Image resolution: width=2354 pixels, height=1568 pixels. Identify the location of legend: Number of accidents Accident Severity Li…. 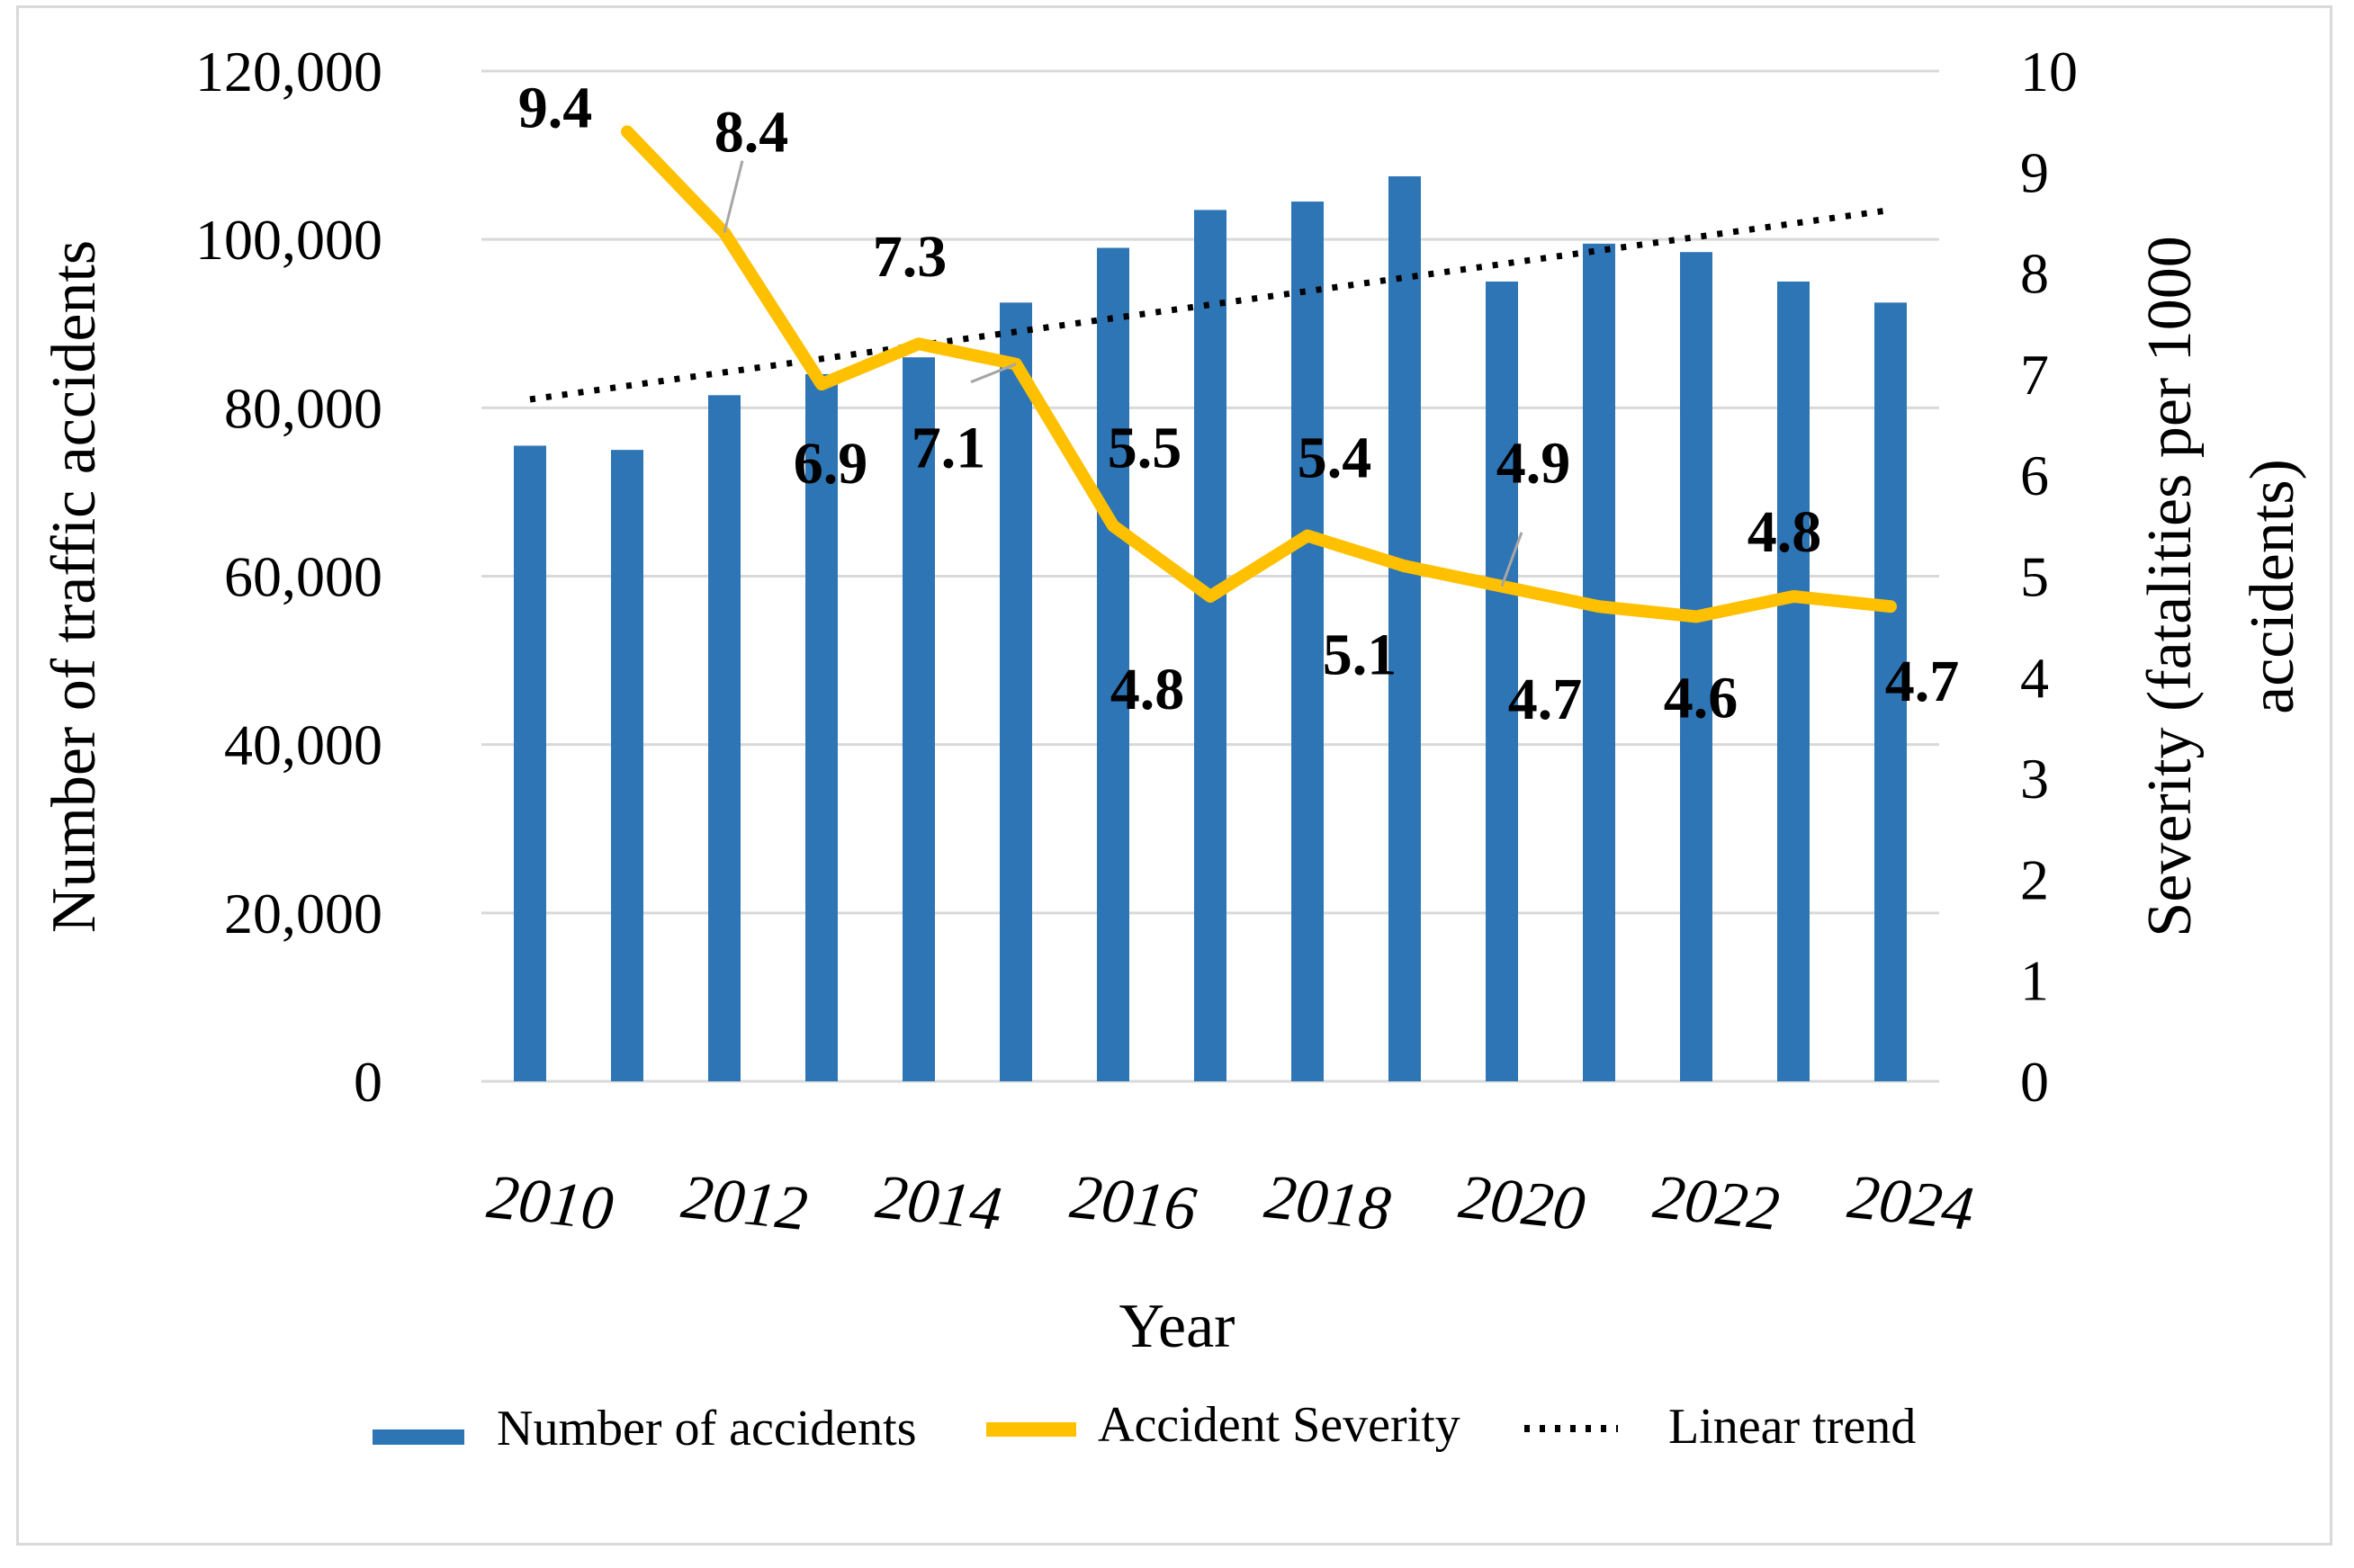
(1144, 1426).